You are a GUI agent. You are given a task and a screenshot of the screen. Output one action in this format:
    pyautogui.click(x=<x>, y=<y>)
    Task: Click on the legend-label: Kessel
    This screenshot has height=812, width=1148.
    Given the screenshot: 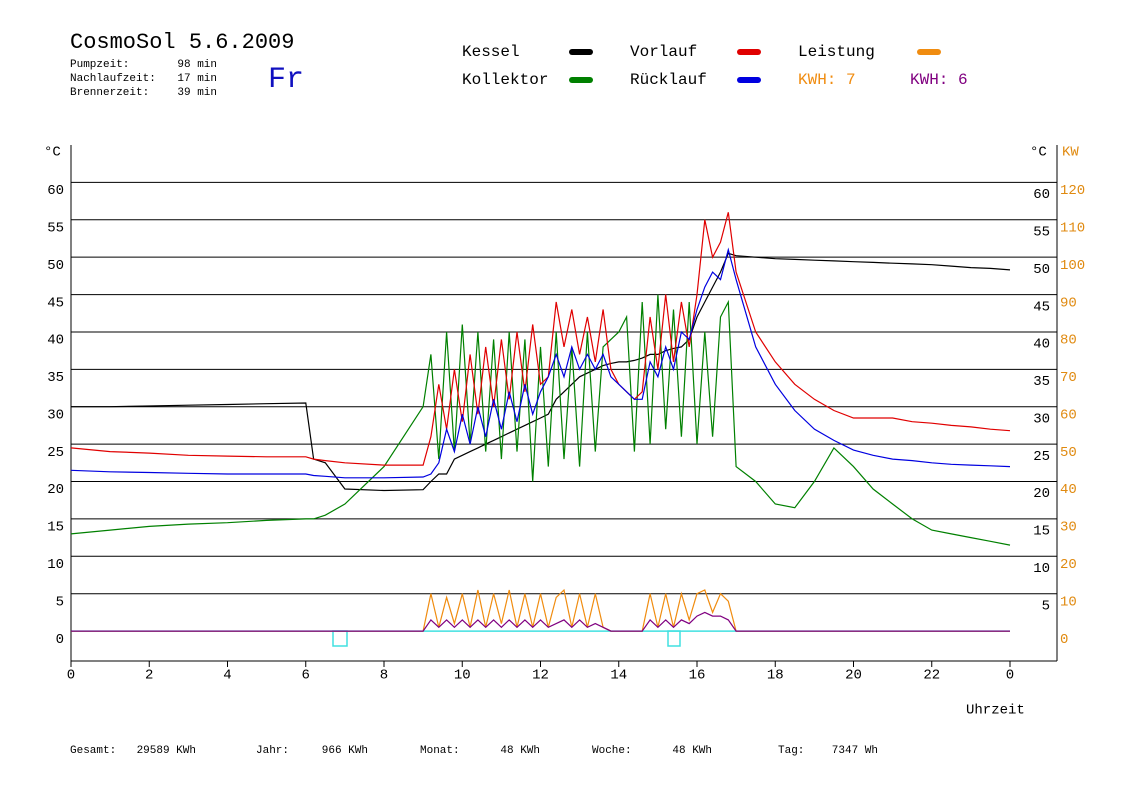 What is the action you would take?
    pyautogui.click(x=491, y=52)
    